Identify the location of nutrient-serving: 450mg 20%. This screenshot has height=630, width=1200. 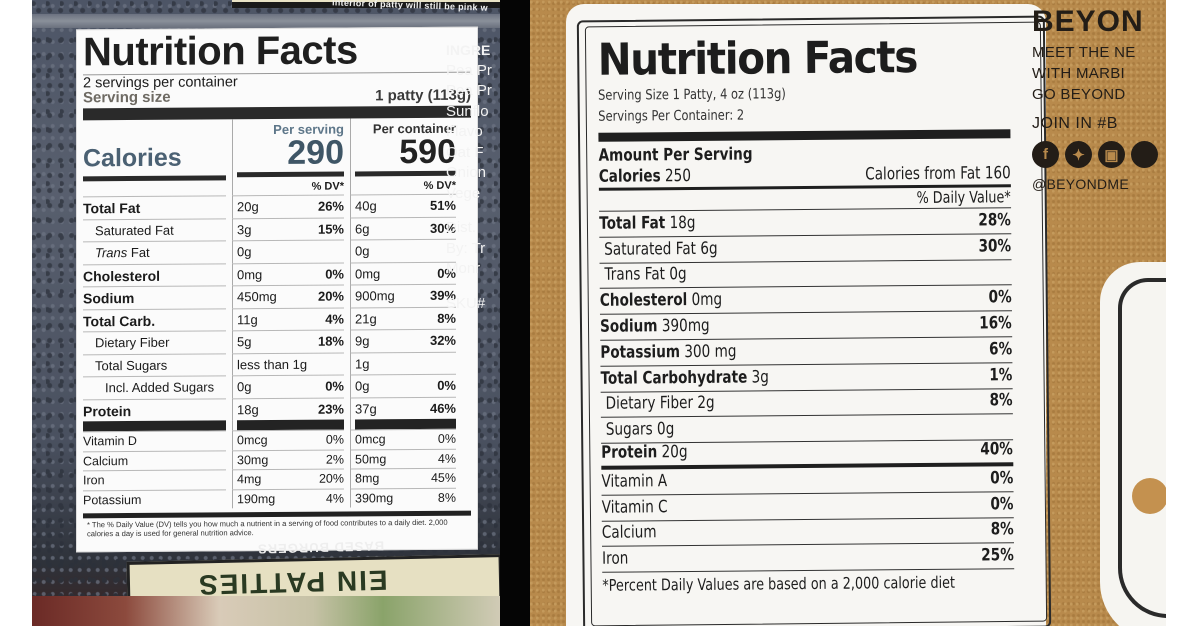
(288, 296).